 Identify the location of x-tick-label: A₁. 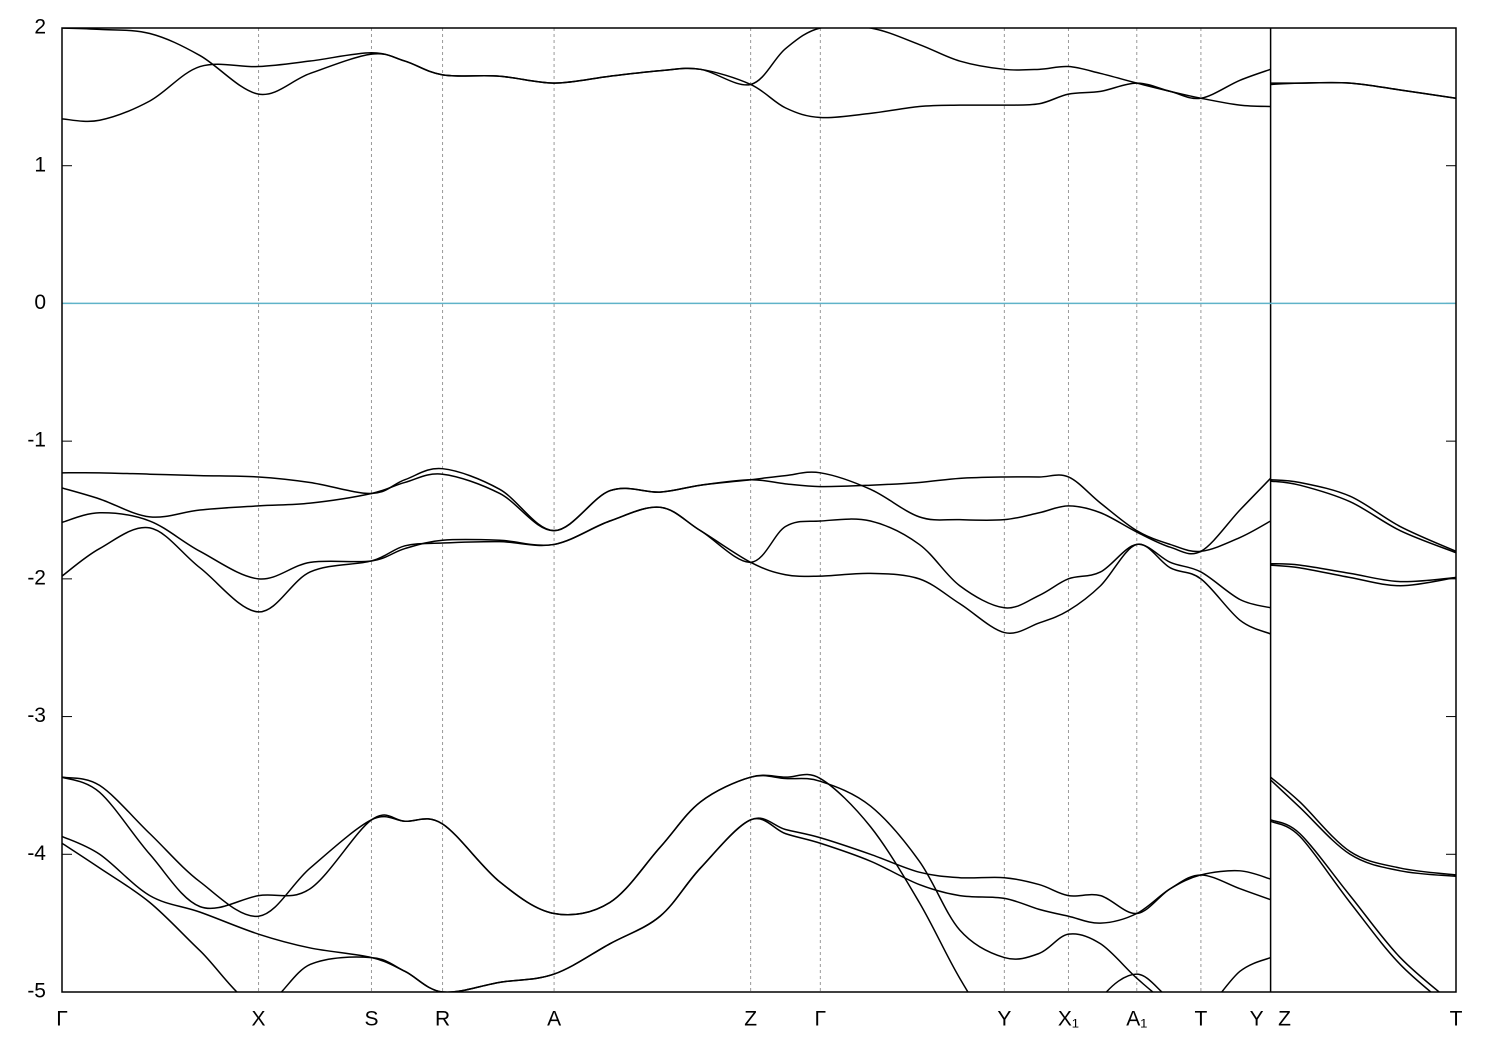
(1136, 1019).